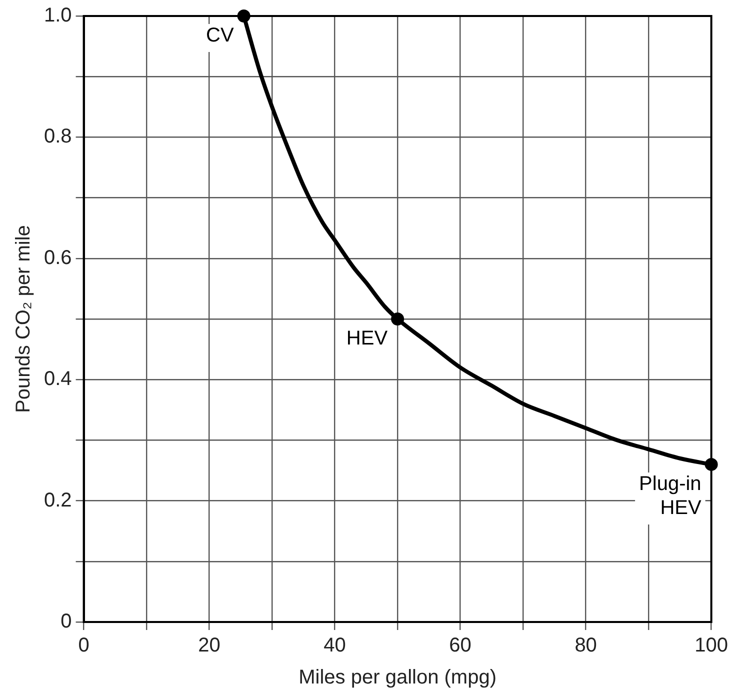  I want to click on x-tick-label: 80, so click(585, 645).